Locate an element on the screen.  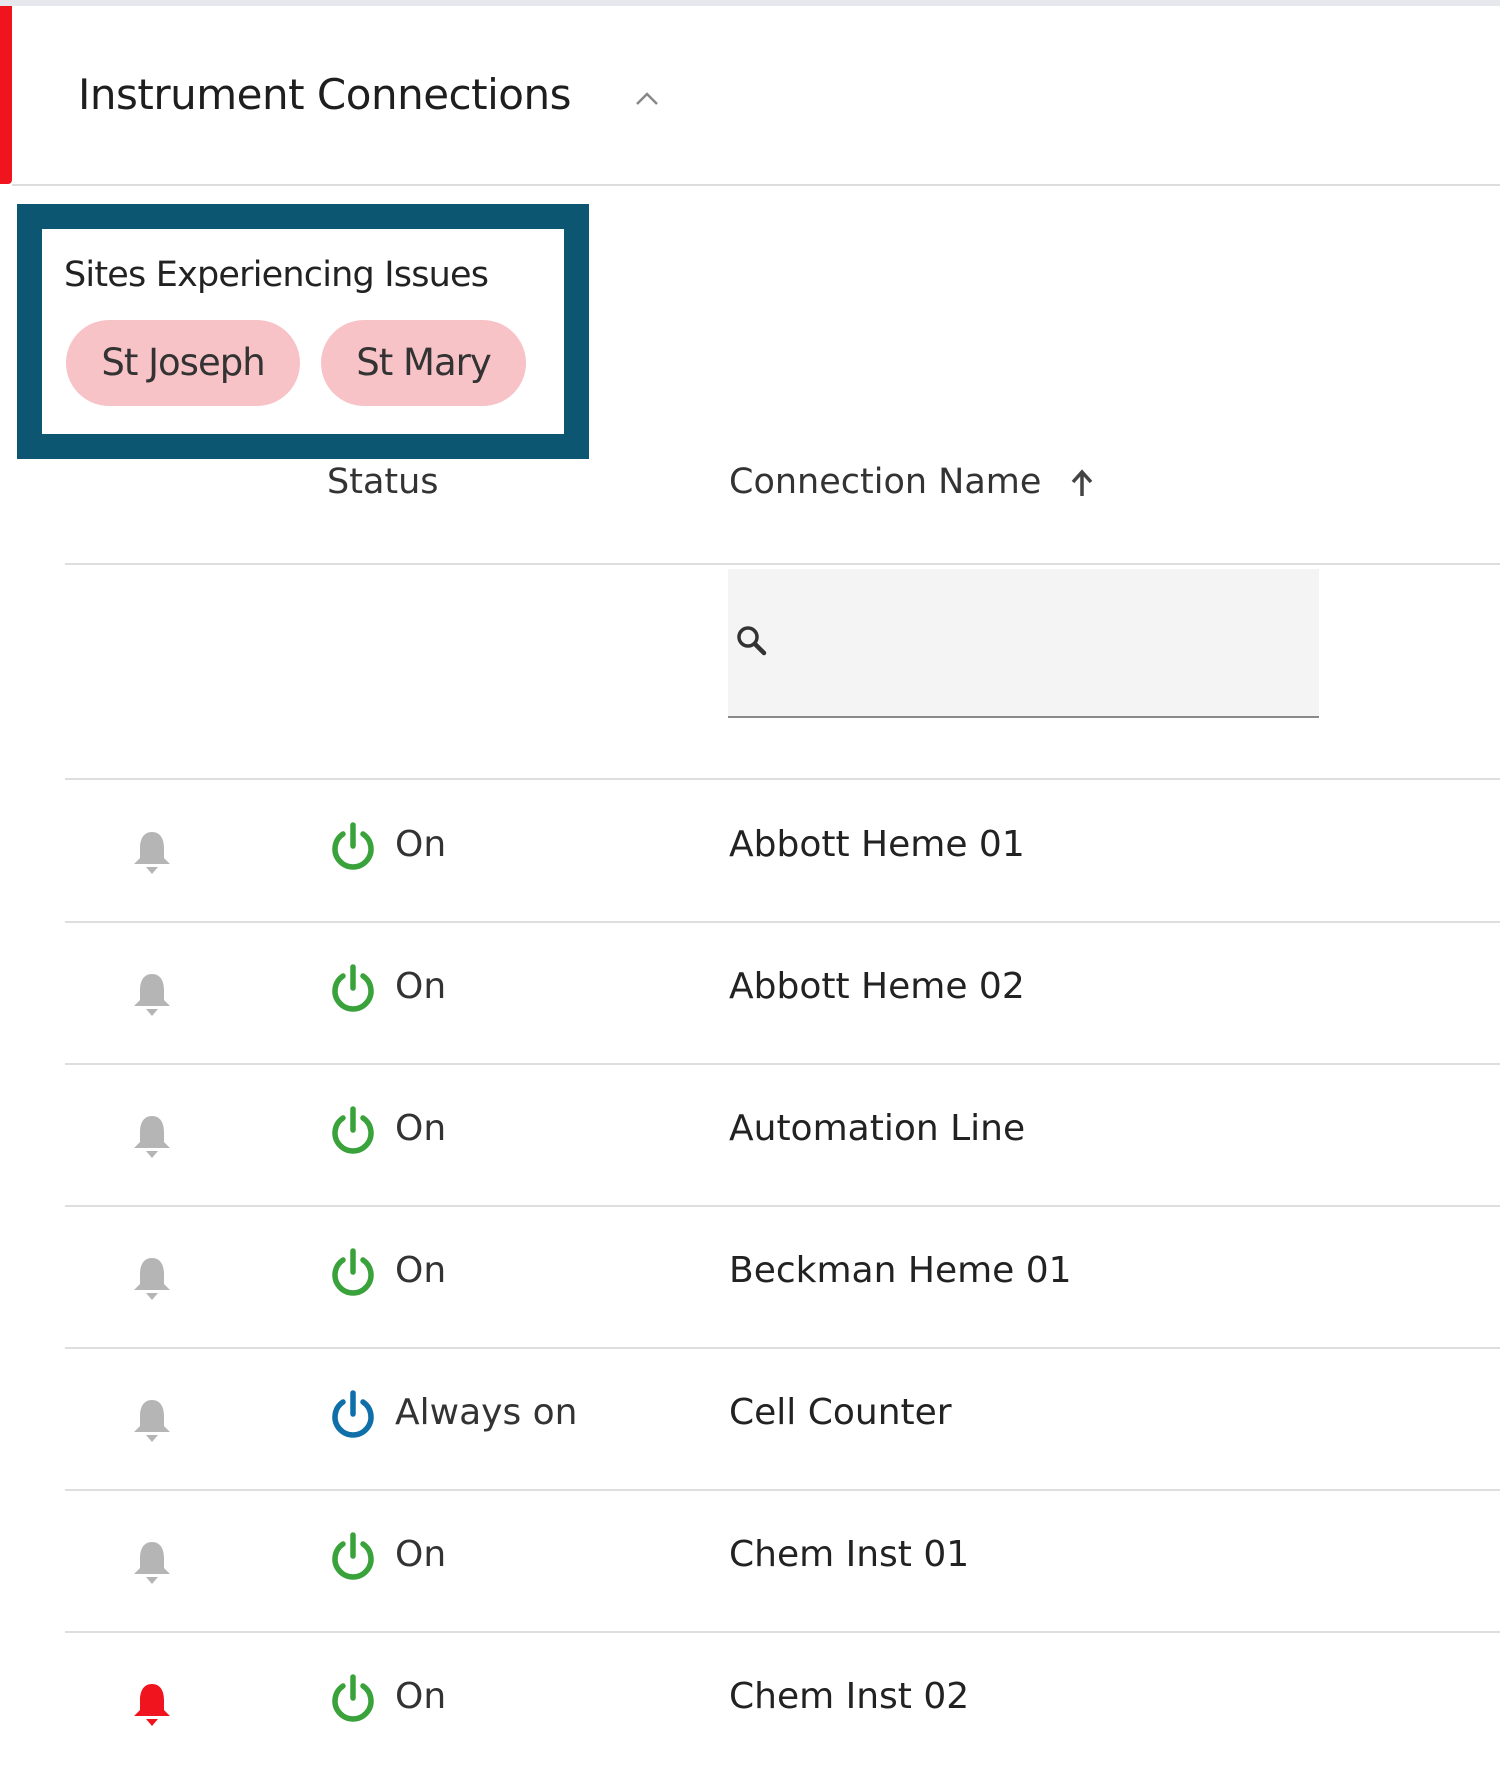
connection-name: Chem Inst 01 is located at coordinates (849, 1554).